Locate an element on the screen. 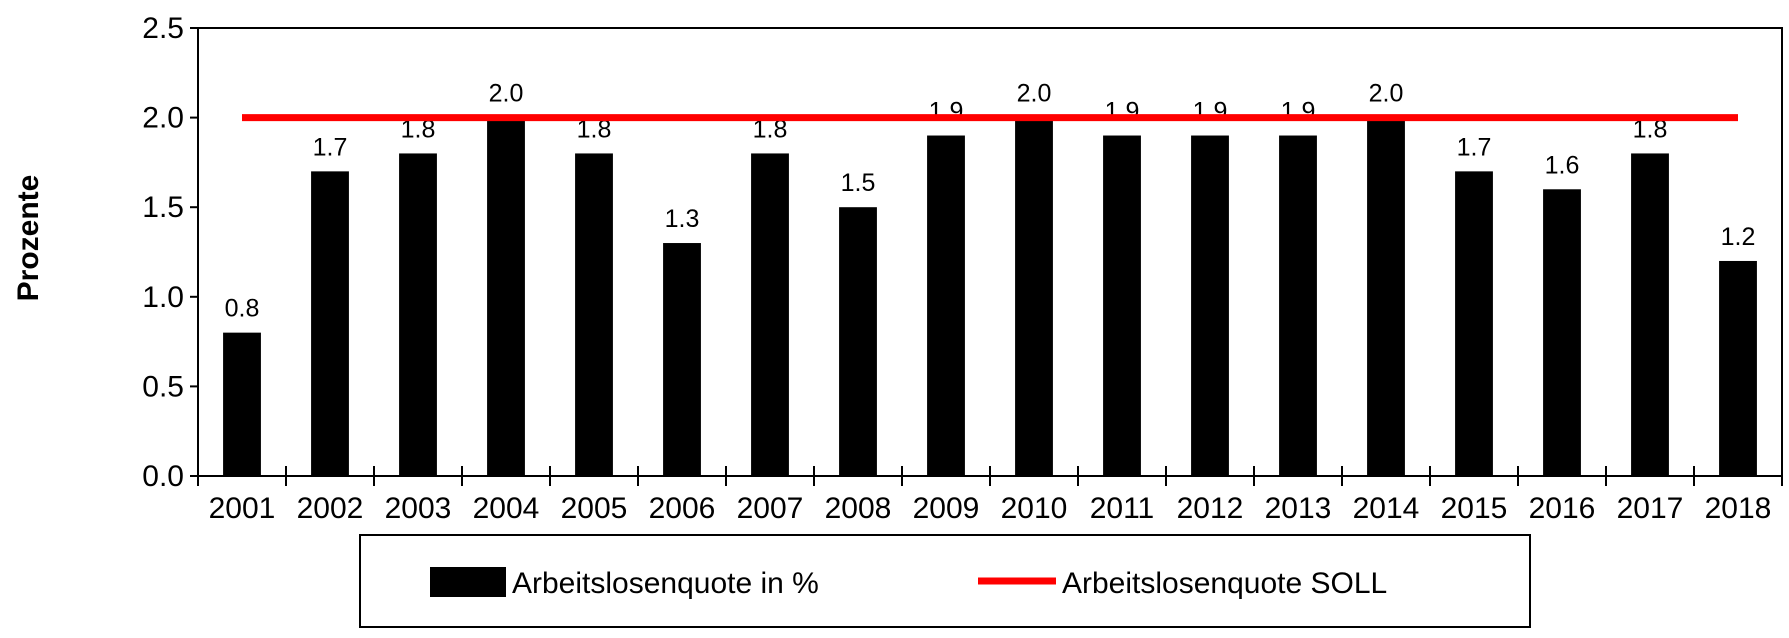  data-label-2013: 1.9 is located at coordinates (1298, 112).